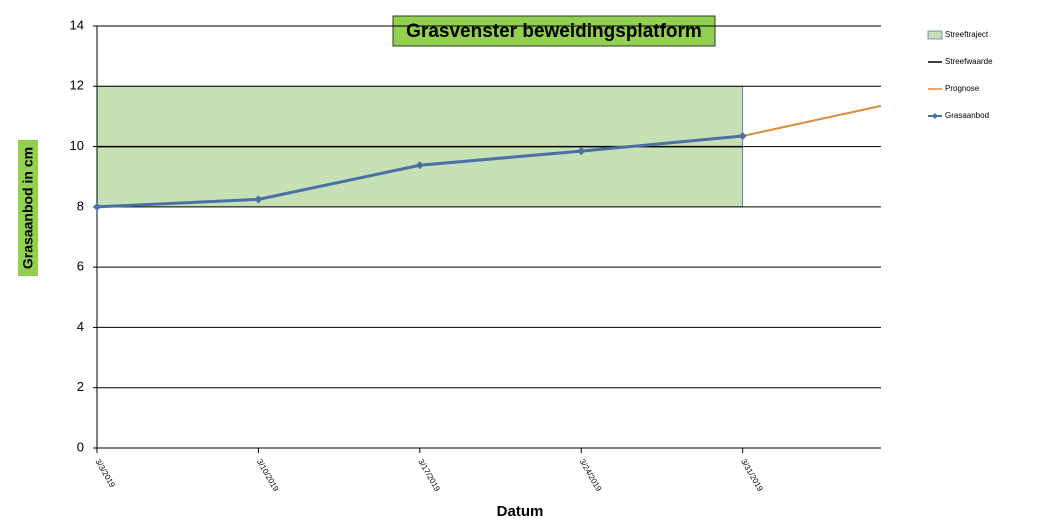  Describe the element at coordinates (77, 145) in the screenshot. I see `y-tick-label: 10` at that location.